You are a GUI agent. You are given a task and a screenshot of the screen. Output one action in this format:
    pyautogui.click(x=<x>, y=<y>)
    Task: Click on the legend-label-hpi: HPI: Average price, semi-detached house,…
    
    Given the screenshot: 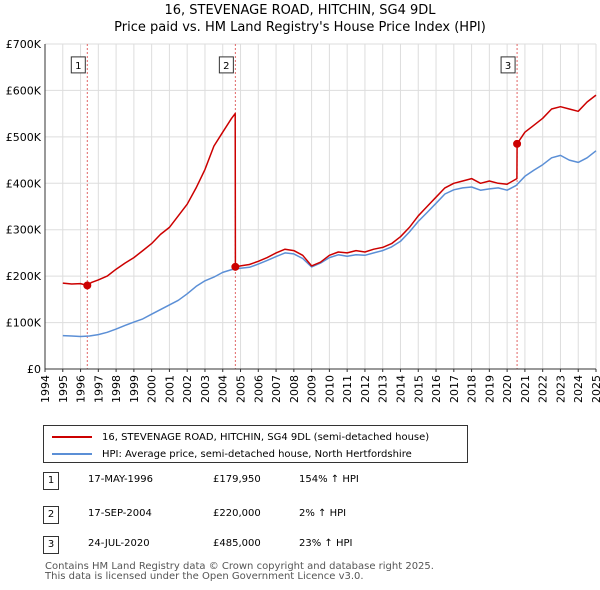 What is the action you would take?
    pyautogui.click(x=257, y=454)
    